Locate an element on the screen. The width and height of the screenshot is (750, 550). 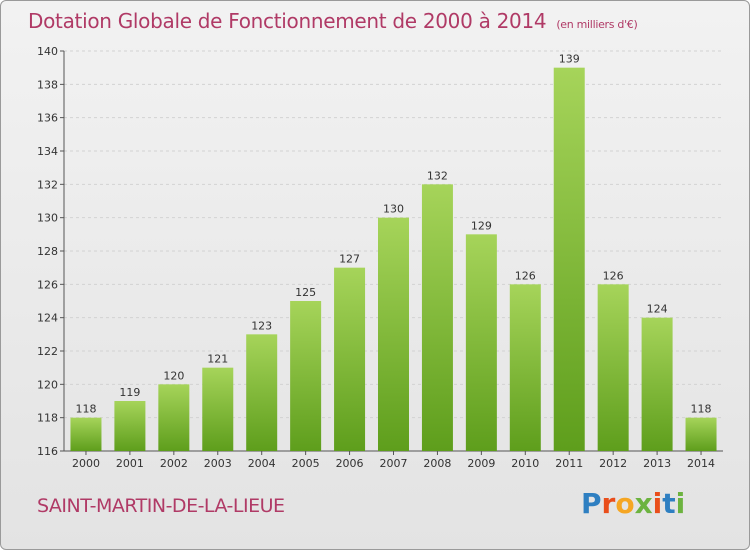
y-tick-label: 118 is located at coordinates (47, 418).